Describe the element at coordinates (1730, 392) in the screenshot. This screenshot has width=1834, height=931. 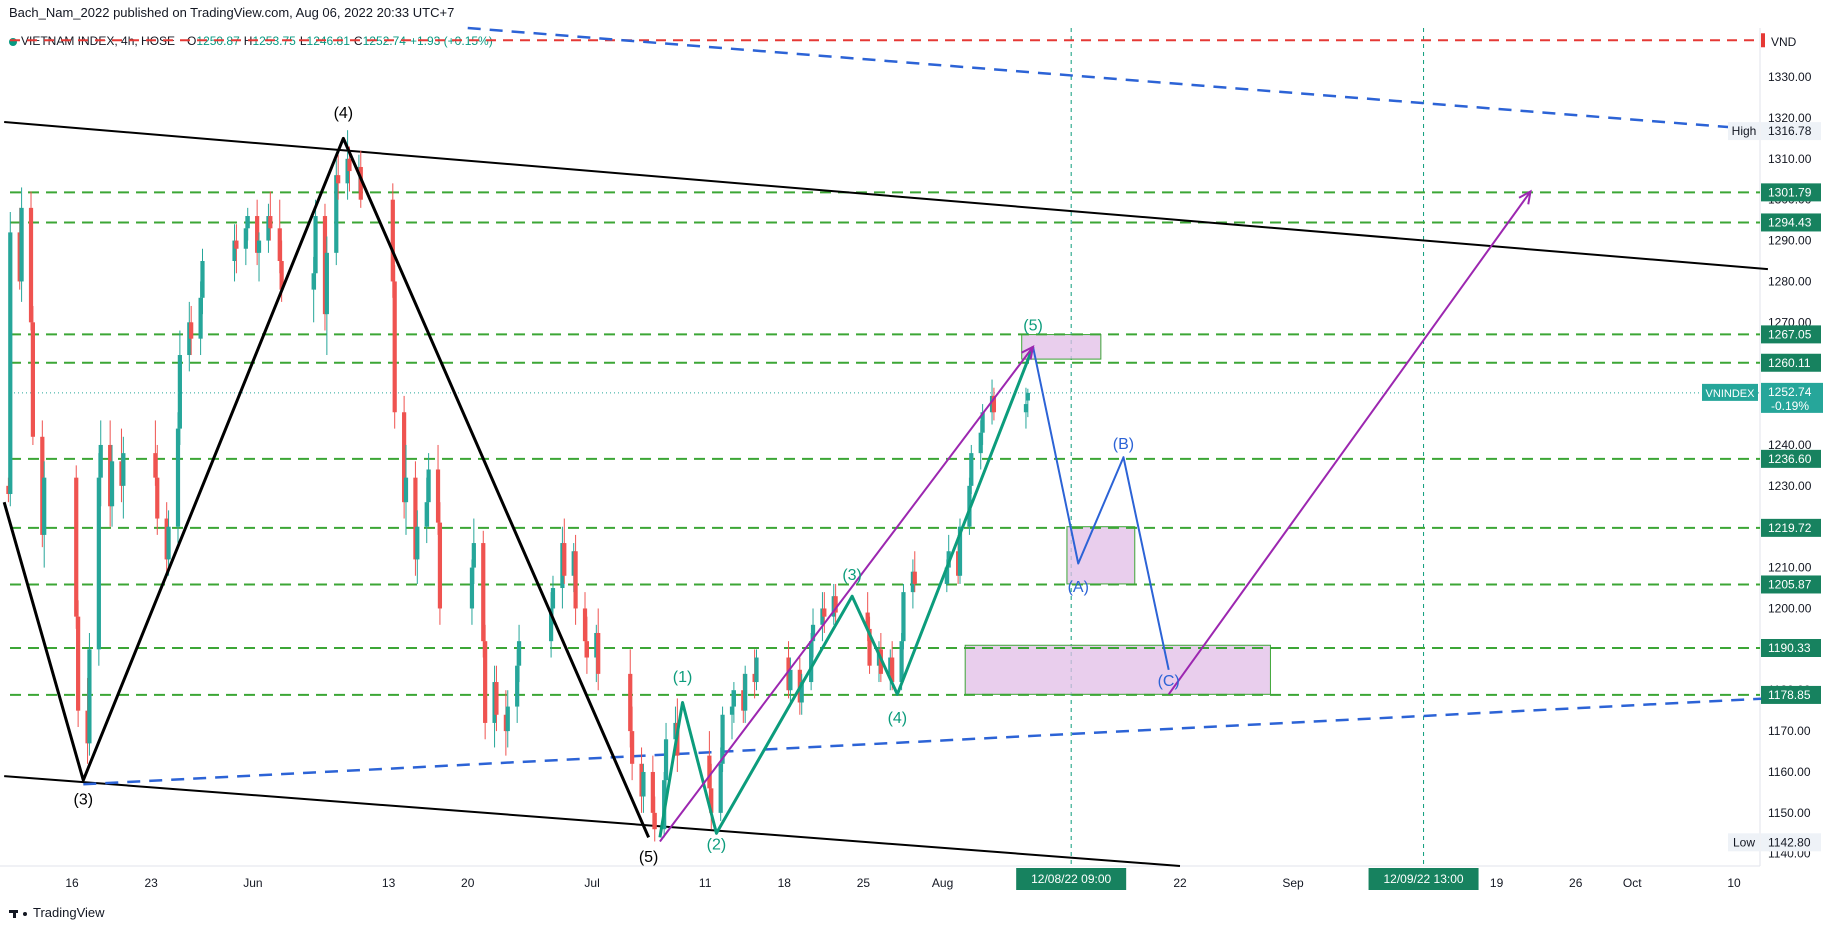
I see `last-price-symbol-bg` at that location.